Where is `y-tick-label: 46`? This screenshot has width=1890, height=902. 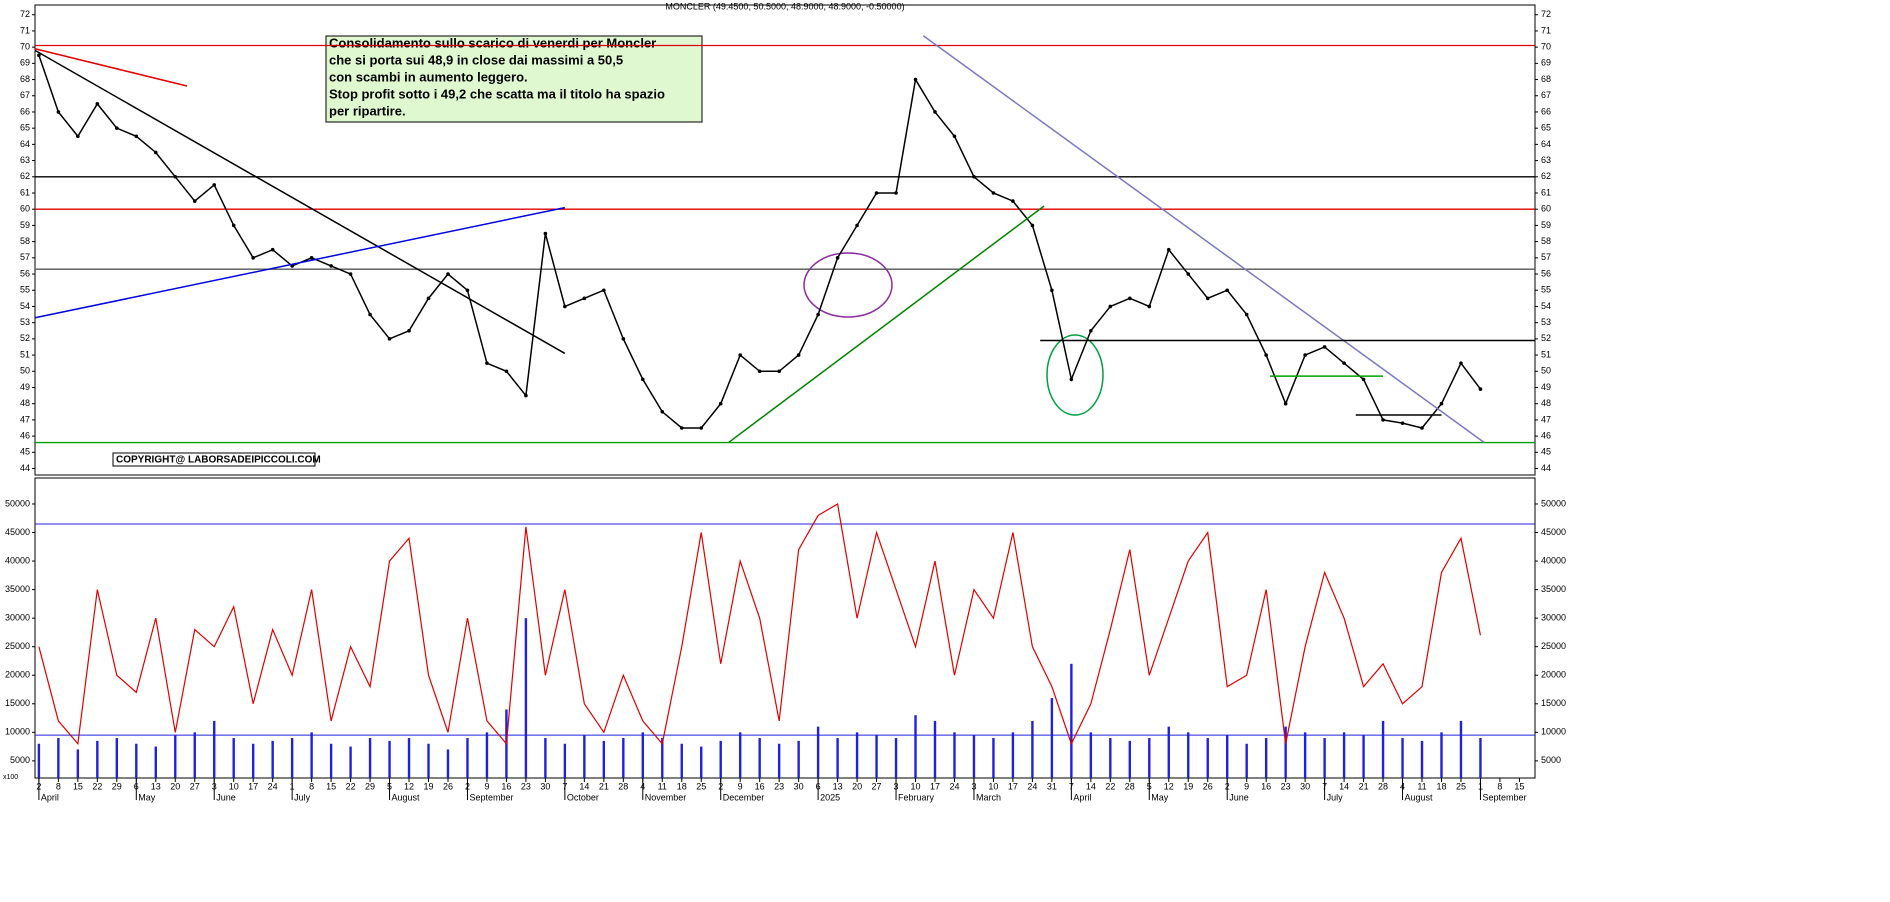 y-tick-label: 46 is located at coordinates (25, 435).